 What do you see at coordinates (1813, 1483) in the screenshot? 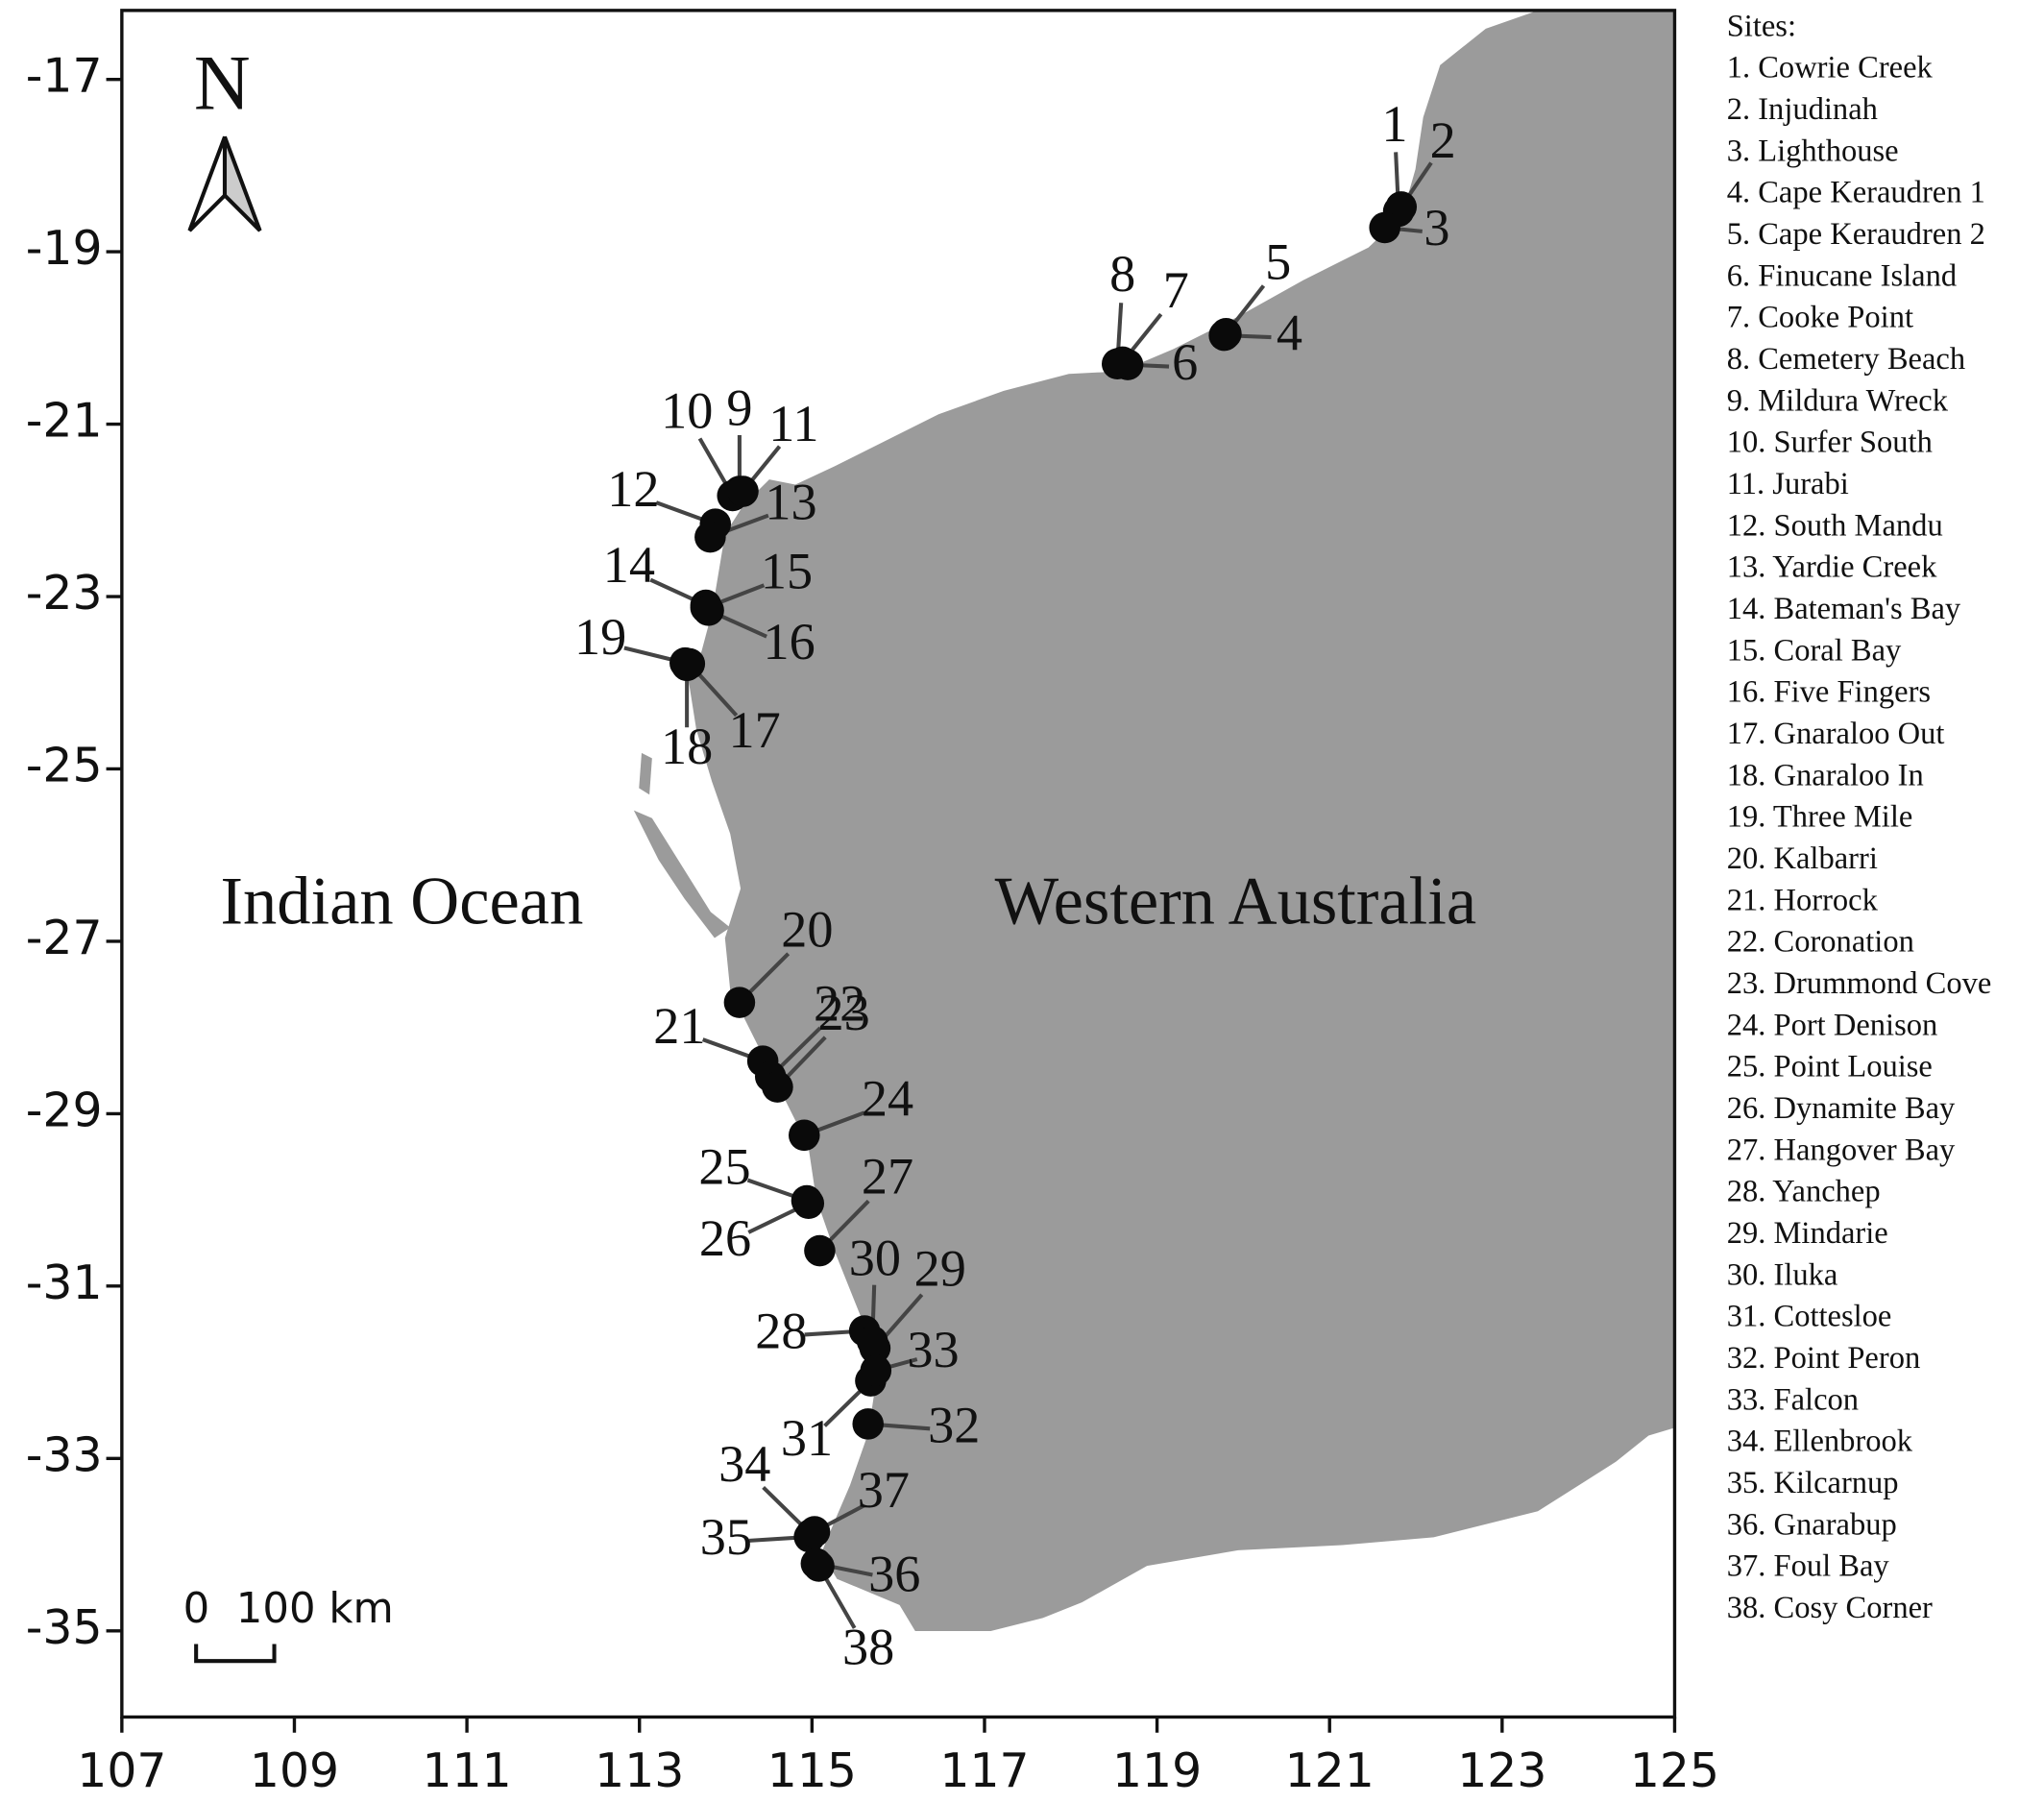
I see `legend-entry: 35. Kilcarnup` at bounding box center [1813, 1483].